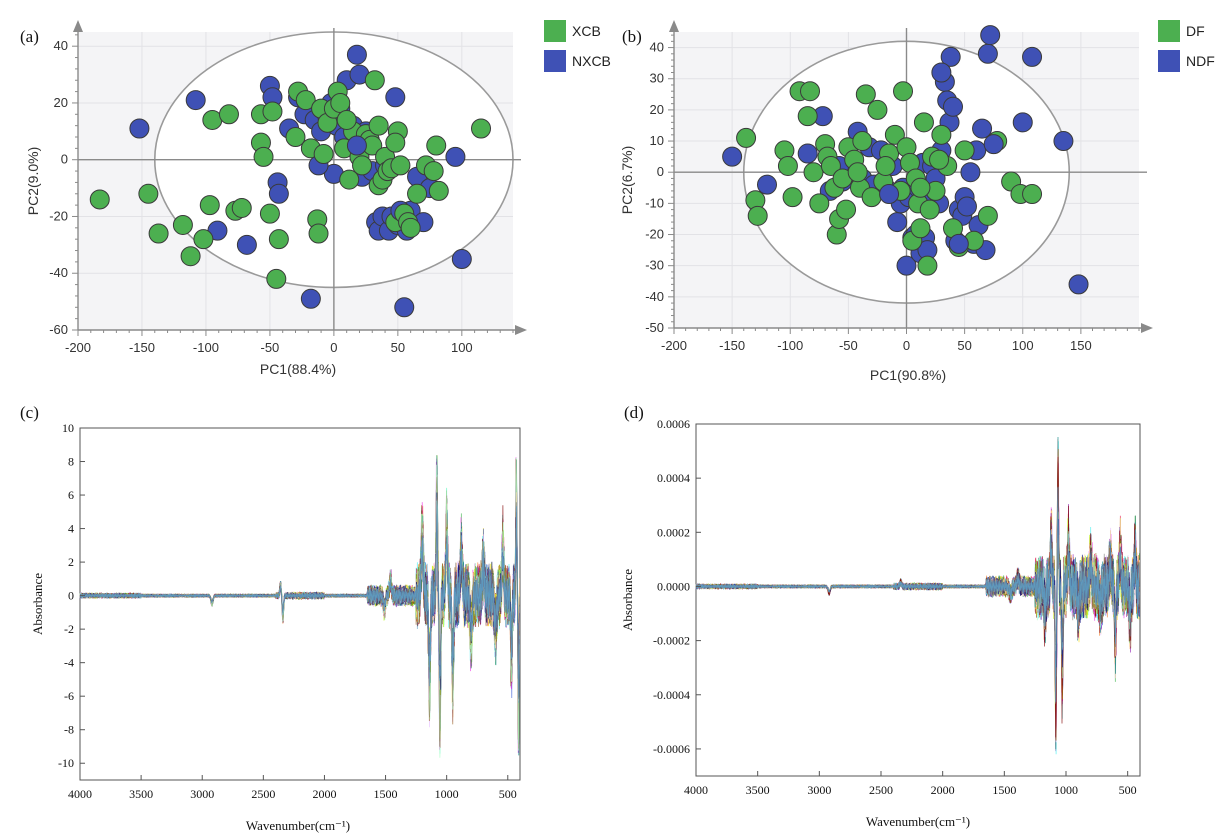 The height and width of the screenshot is (838, 1228). Describe the element at coordinates (78, 347) in the screenshot. I see `x-tick-label: -200` at that location.